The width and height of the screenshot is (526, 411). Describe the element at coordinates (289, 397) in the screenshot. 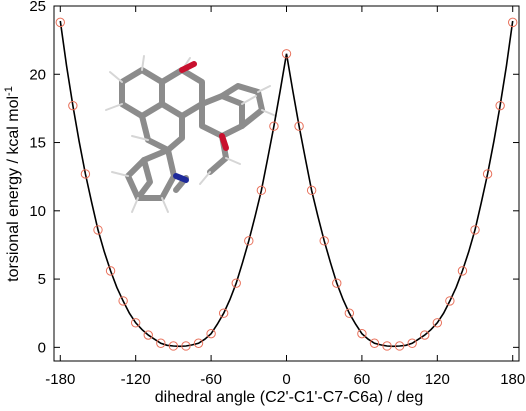

I see `x-axis-title: dihedral angle (C2'-C1'-C7-C6a) / deg` at that location.